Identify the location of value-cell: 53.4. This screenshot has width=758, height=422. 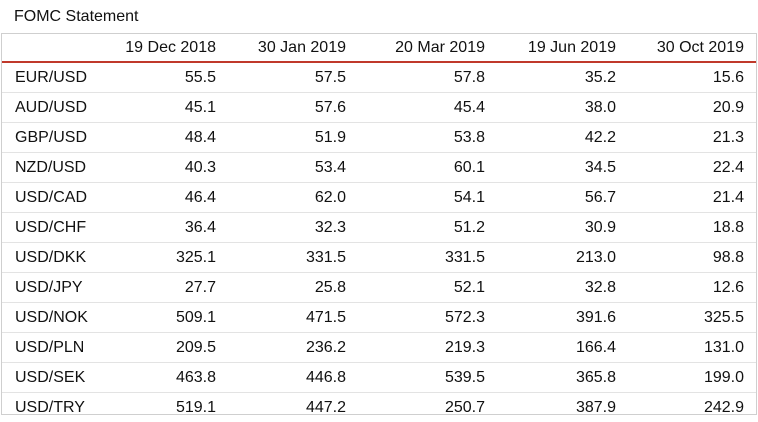
(293, 168).